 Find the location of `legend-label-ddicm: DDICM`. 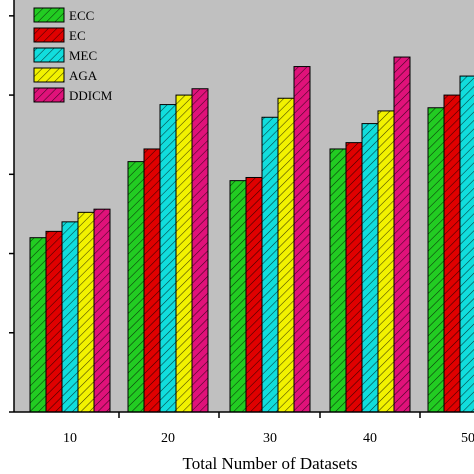

legend-label-ddicm: DDICM is located at coordinates (91, 95).